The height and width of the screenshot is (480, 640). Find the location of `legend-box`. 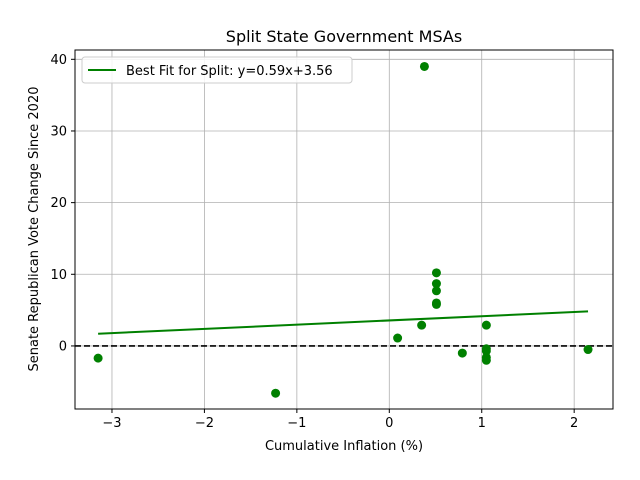

legend-box is located at coordinates (217, 70).